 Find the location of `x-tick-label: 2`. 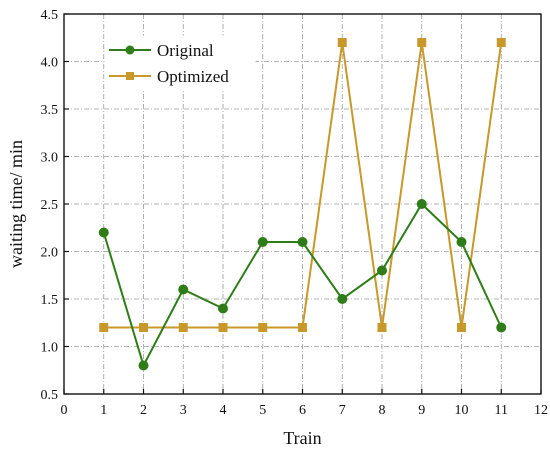

x-tick-label: 2 is located at coordinates (143, 410).